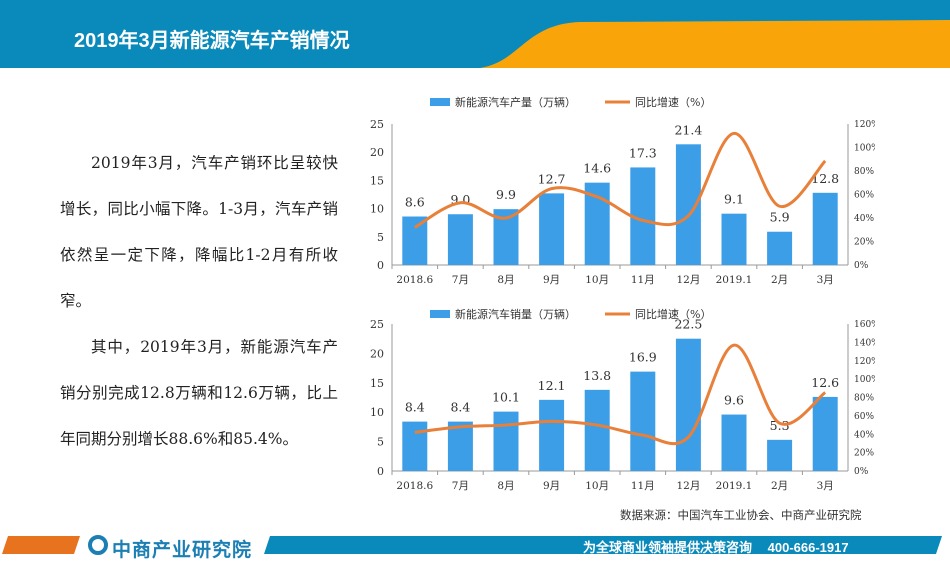 This screenshot has width=950, height=564. What do you see at coordinates (780, 217) in the screenshot?
I see `bar-data-label: 5.9` at bounding box center [780, 217].